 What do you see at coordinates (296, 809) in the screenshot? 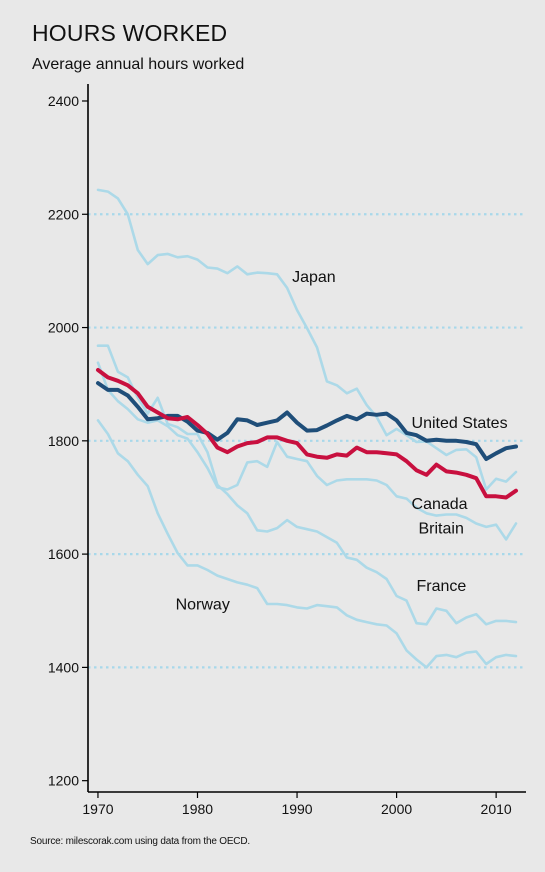
I see `x-tick-label-1990: 1990` at bounding box center [296, 809].